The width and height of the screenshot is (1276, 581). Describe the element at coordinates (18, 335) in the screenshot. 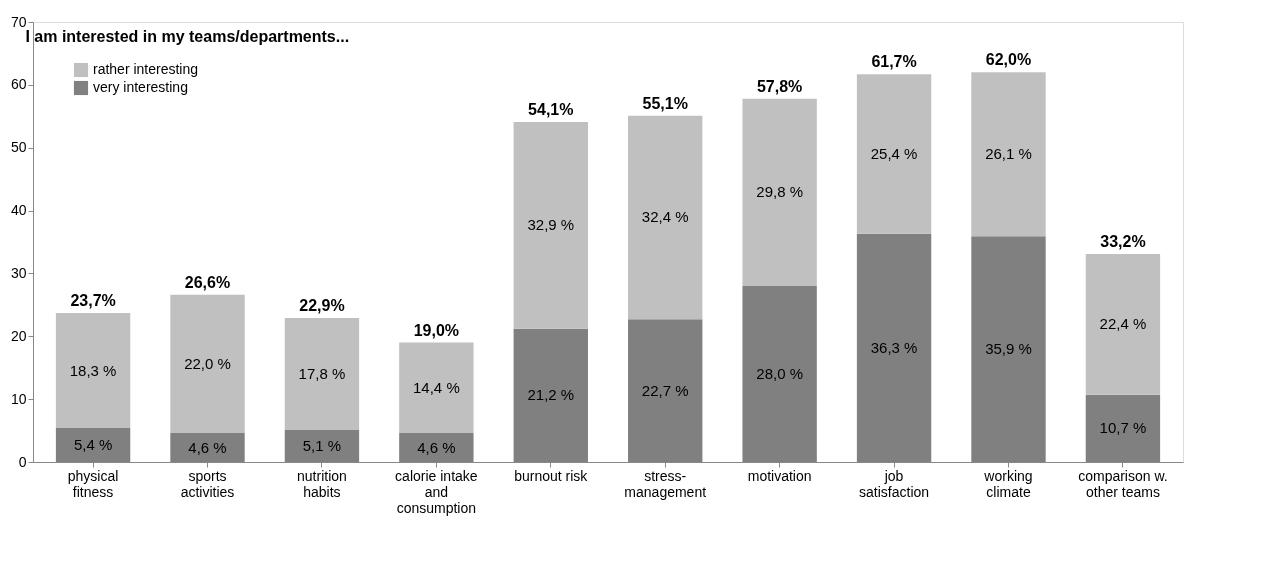

I see `y-tick-label: 20` at that location.